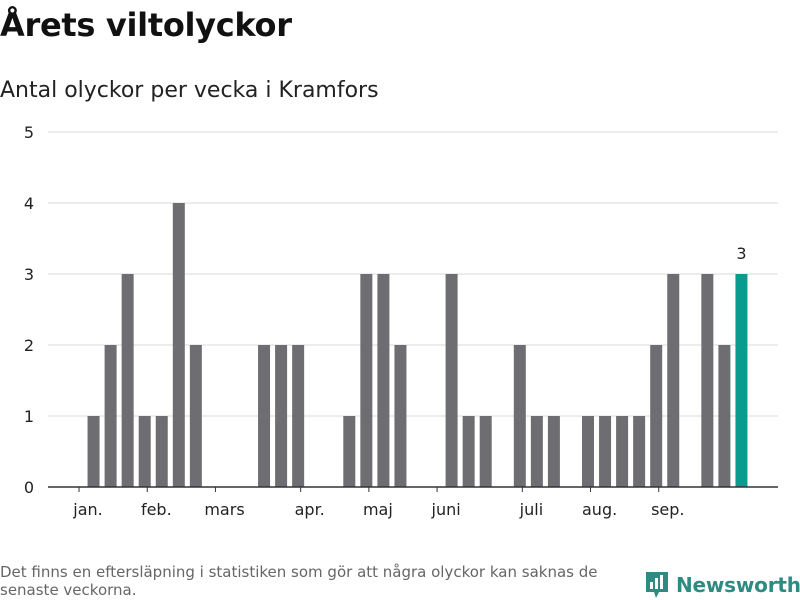 Image resolution: width=800 pixels, height=600 pixels. Describe the element at coordinates (29, 203) in the screenshot. I see `y-tick-label-4: 4` at that location.